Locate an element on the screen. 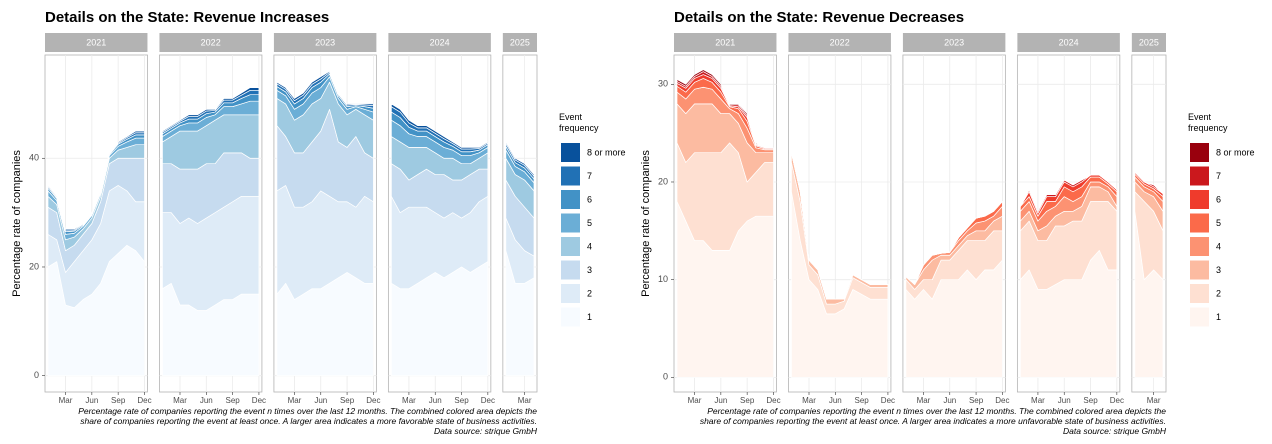  chart-title: Details on the State: Revenue Increases is located at coordinates (187, 17).